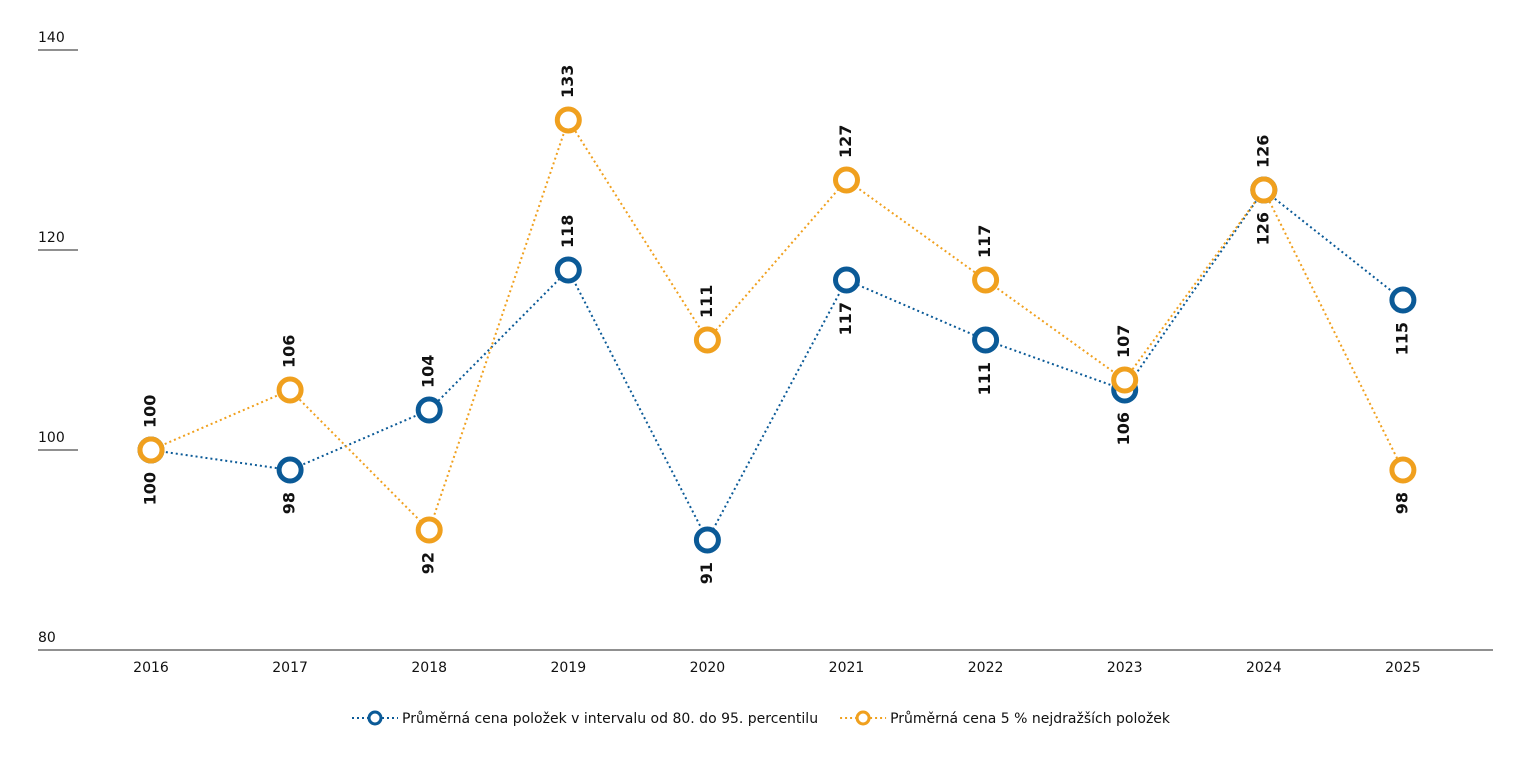  I want to click on data-label: 104, so click(428, 371).